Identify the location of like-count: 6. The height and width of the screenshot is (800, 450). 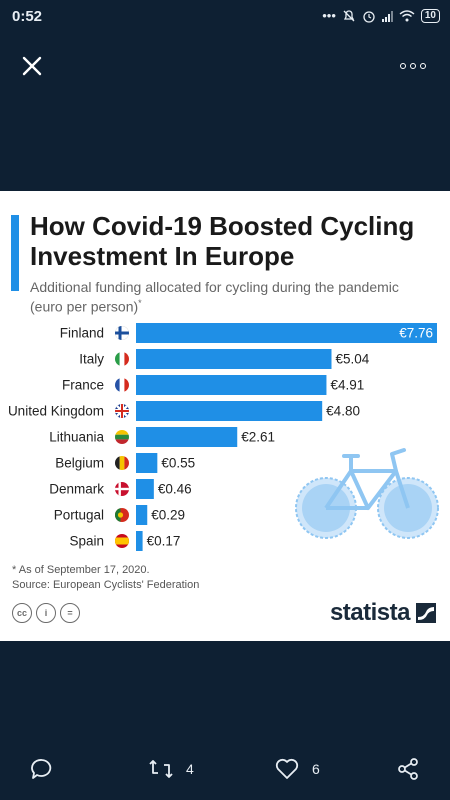
(316, 769).